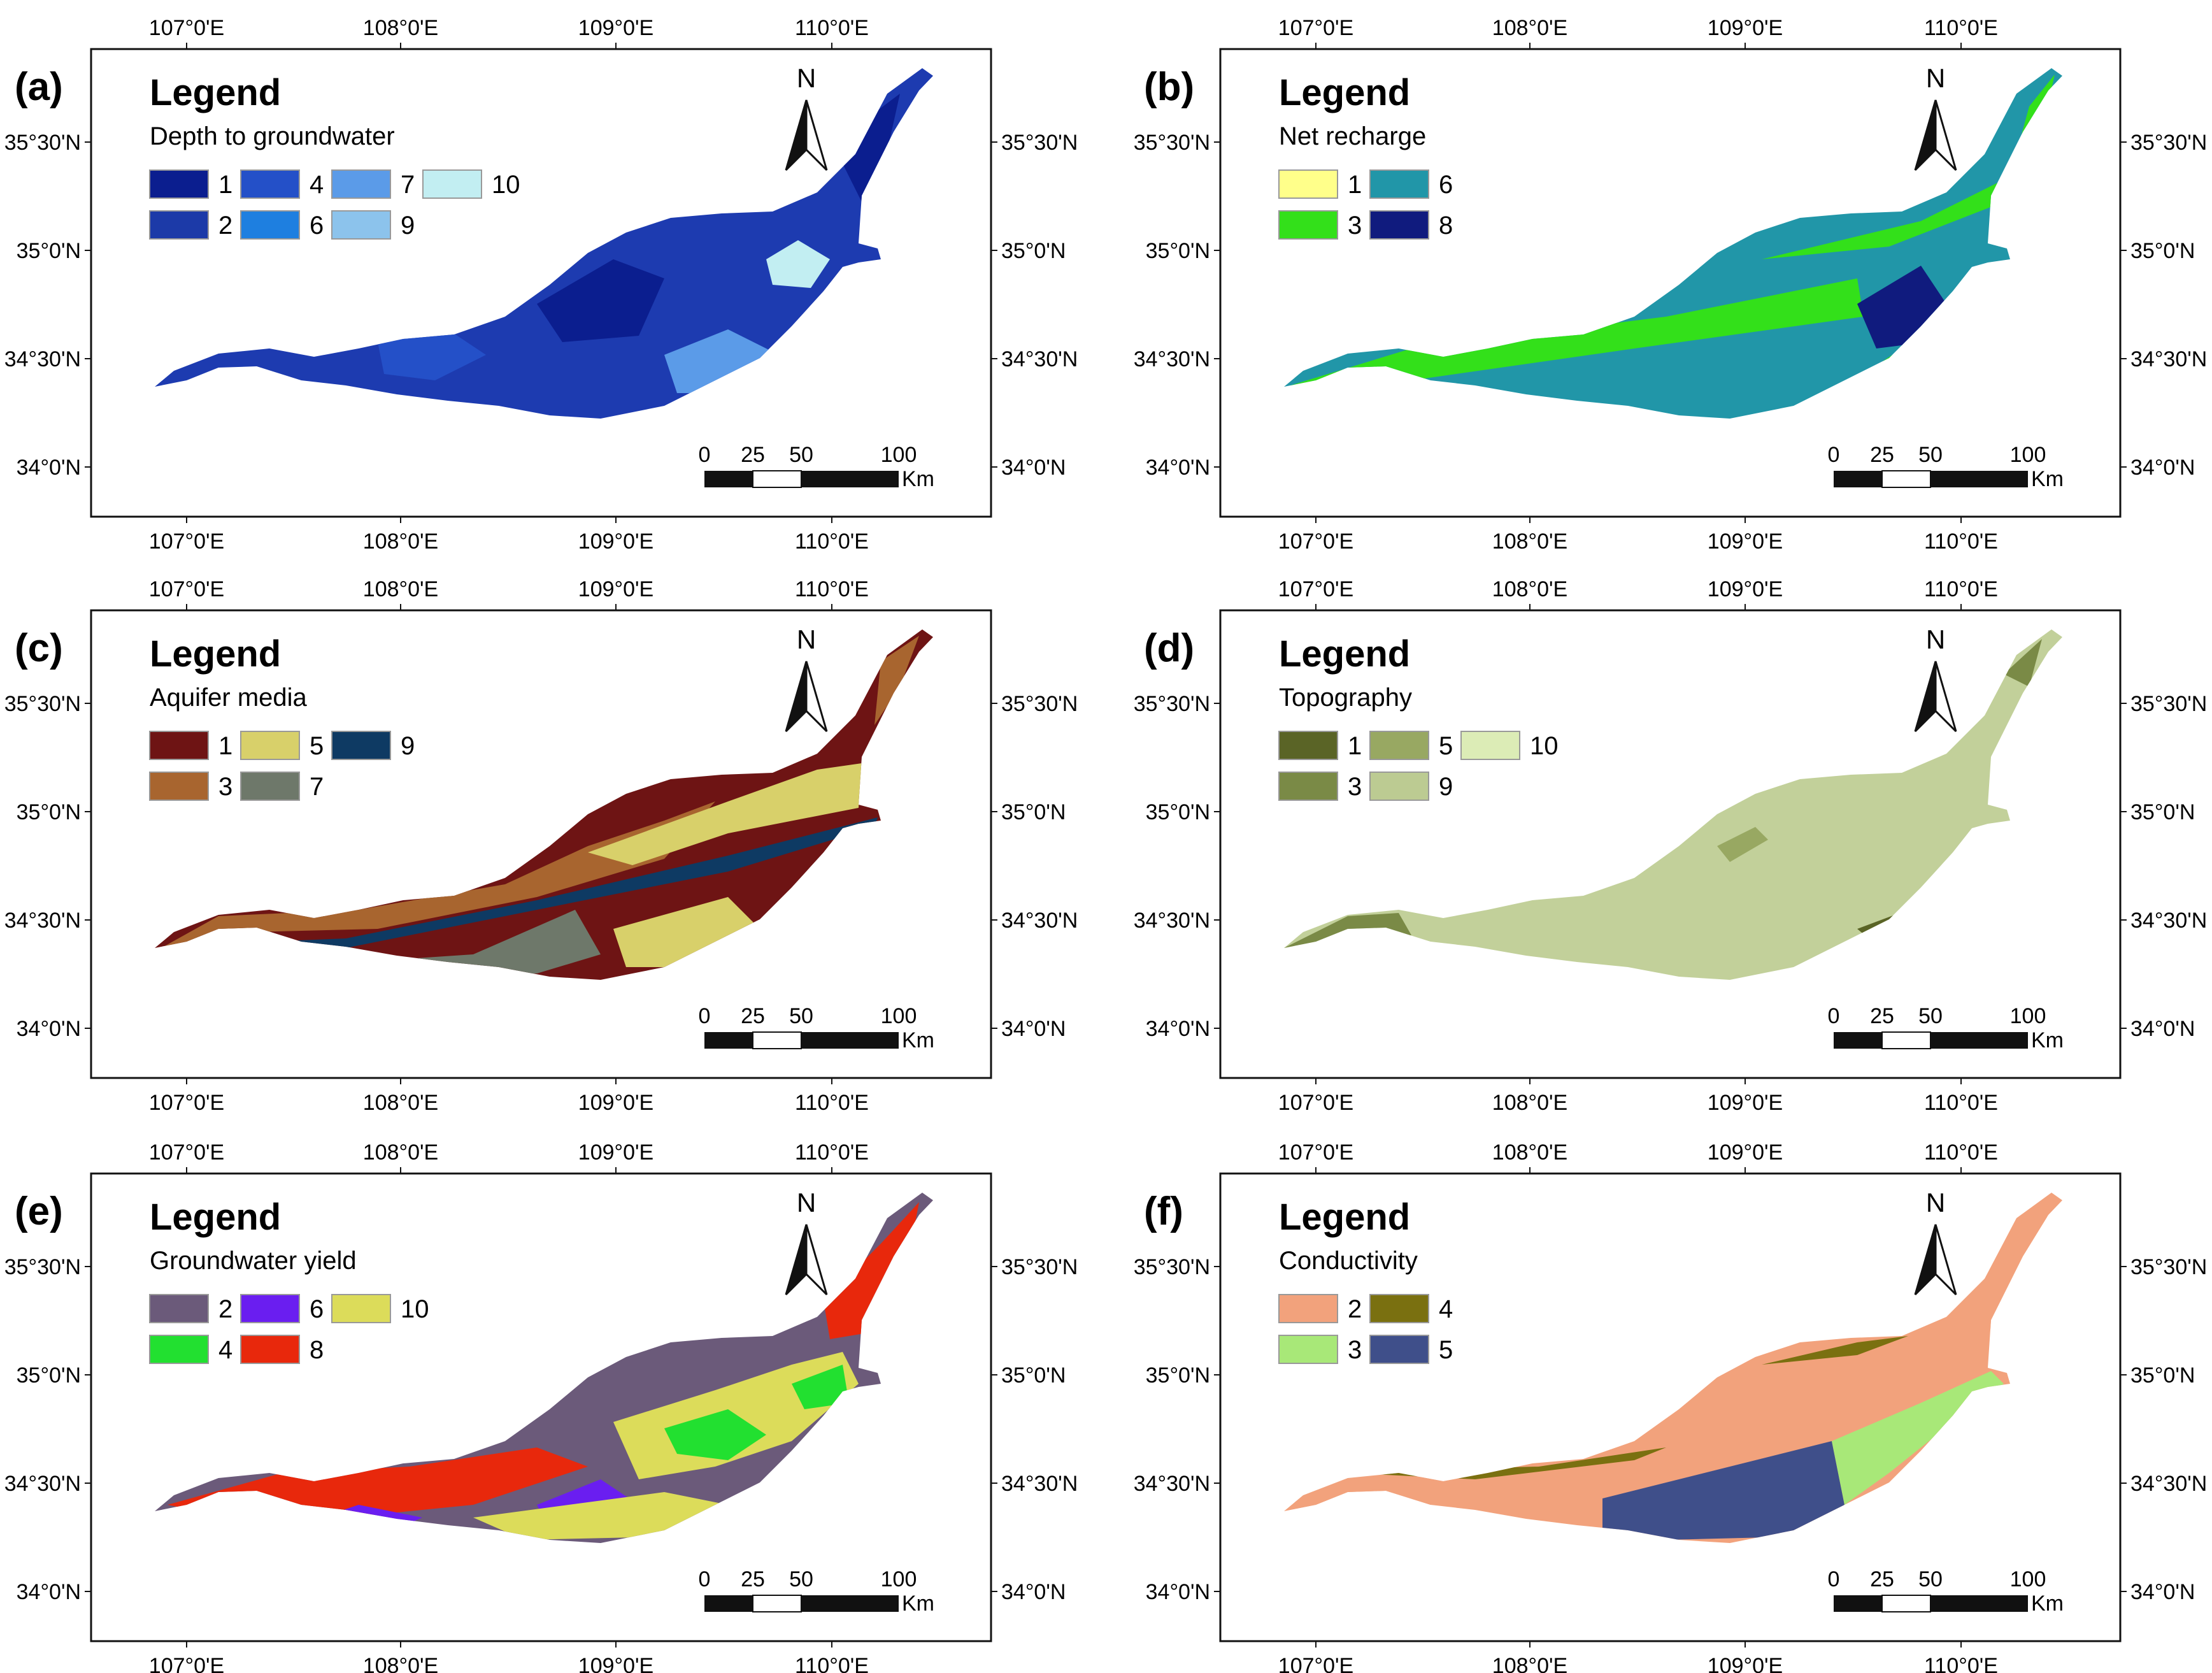 Image resolution: width=2212 pixels, height=1673 pixels. Describe the element at coordinates (186, 541) in the screenshot. I see `lon-label-bottom: 107°0'E` at that location.